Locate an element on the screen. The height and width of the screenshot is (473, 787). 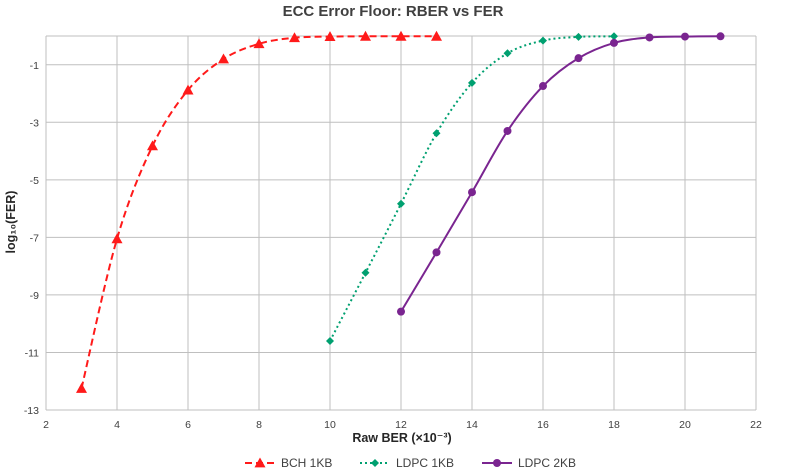
x-tick-label: 6 is located at coordinates (188, 425).